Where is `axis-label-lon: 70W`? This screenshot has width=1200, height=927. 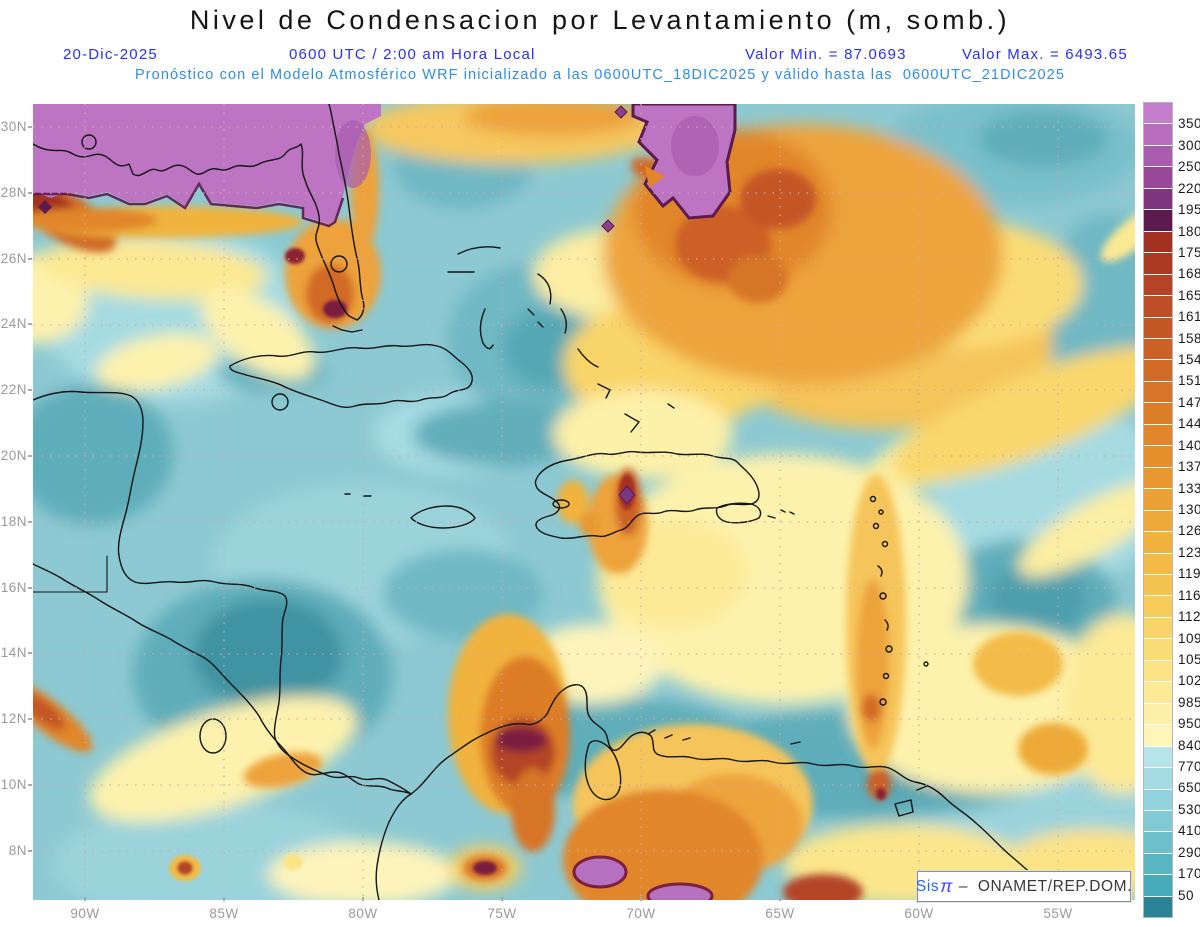 axis-label-lon: 70W is located at coordinates (641, 913).